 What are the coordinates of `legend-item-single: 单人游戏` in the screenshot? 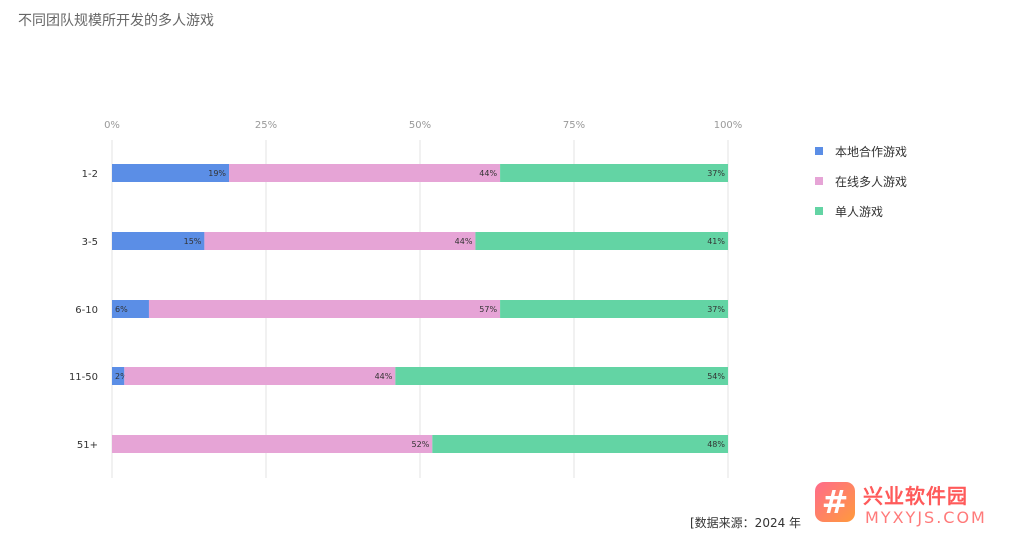 It's located at (861, 211).